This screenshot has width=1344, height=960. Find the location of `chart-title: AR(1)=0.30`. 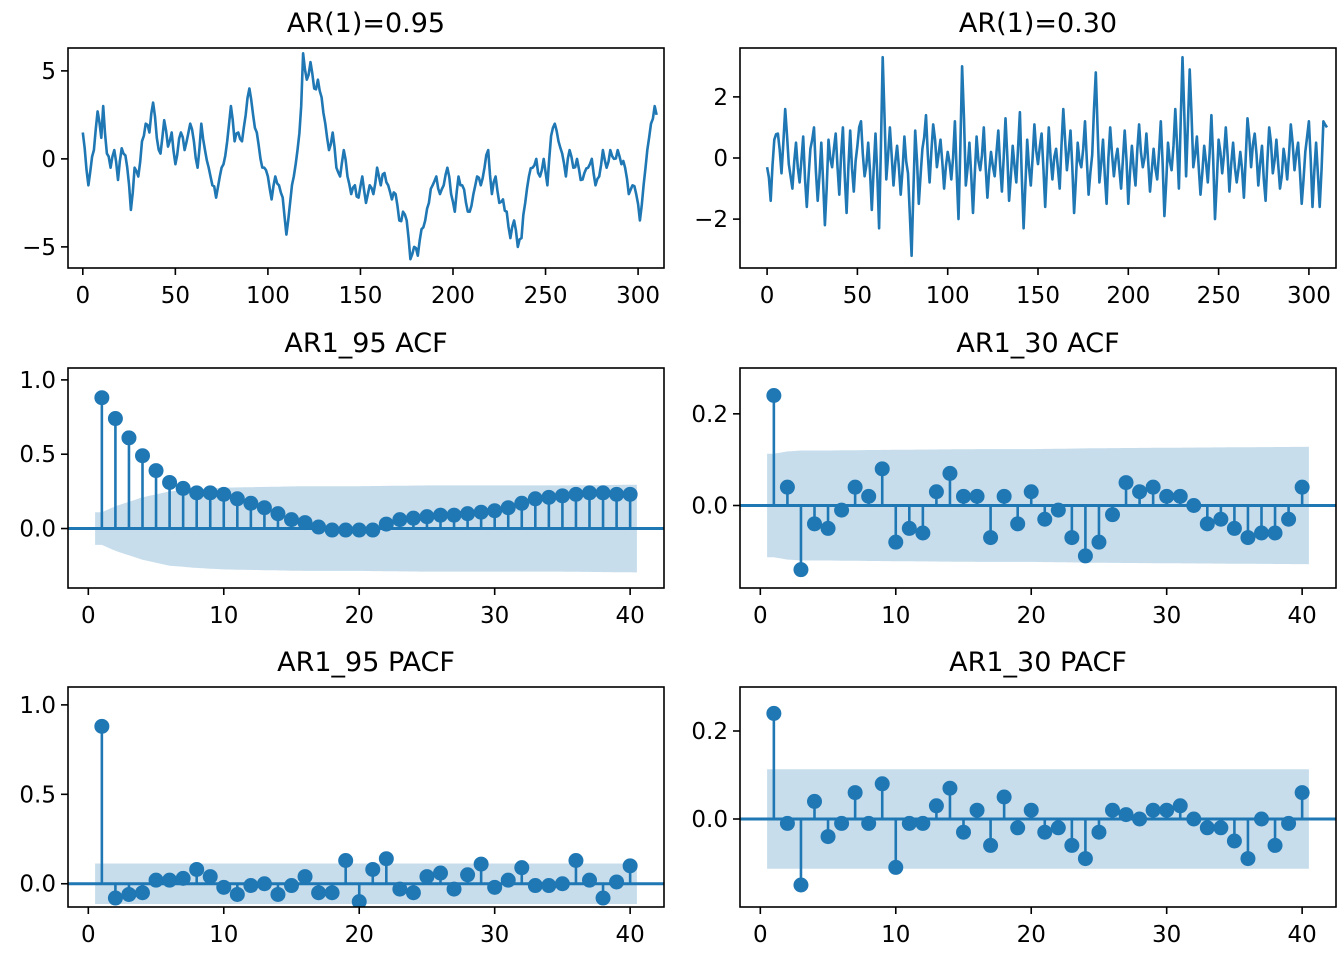

chart-title: AR(1)=0.30 is located at coordinates (1038, 23).